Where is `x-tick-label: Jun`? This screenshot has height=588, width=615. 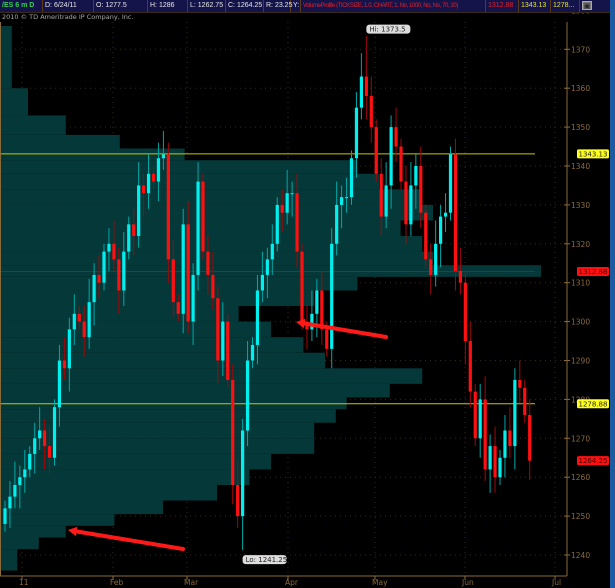 x-tick-label: Jun is located at coordinates (467, 582).